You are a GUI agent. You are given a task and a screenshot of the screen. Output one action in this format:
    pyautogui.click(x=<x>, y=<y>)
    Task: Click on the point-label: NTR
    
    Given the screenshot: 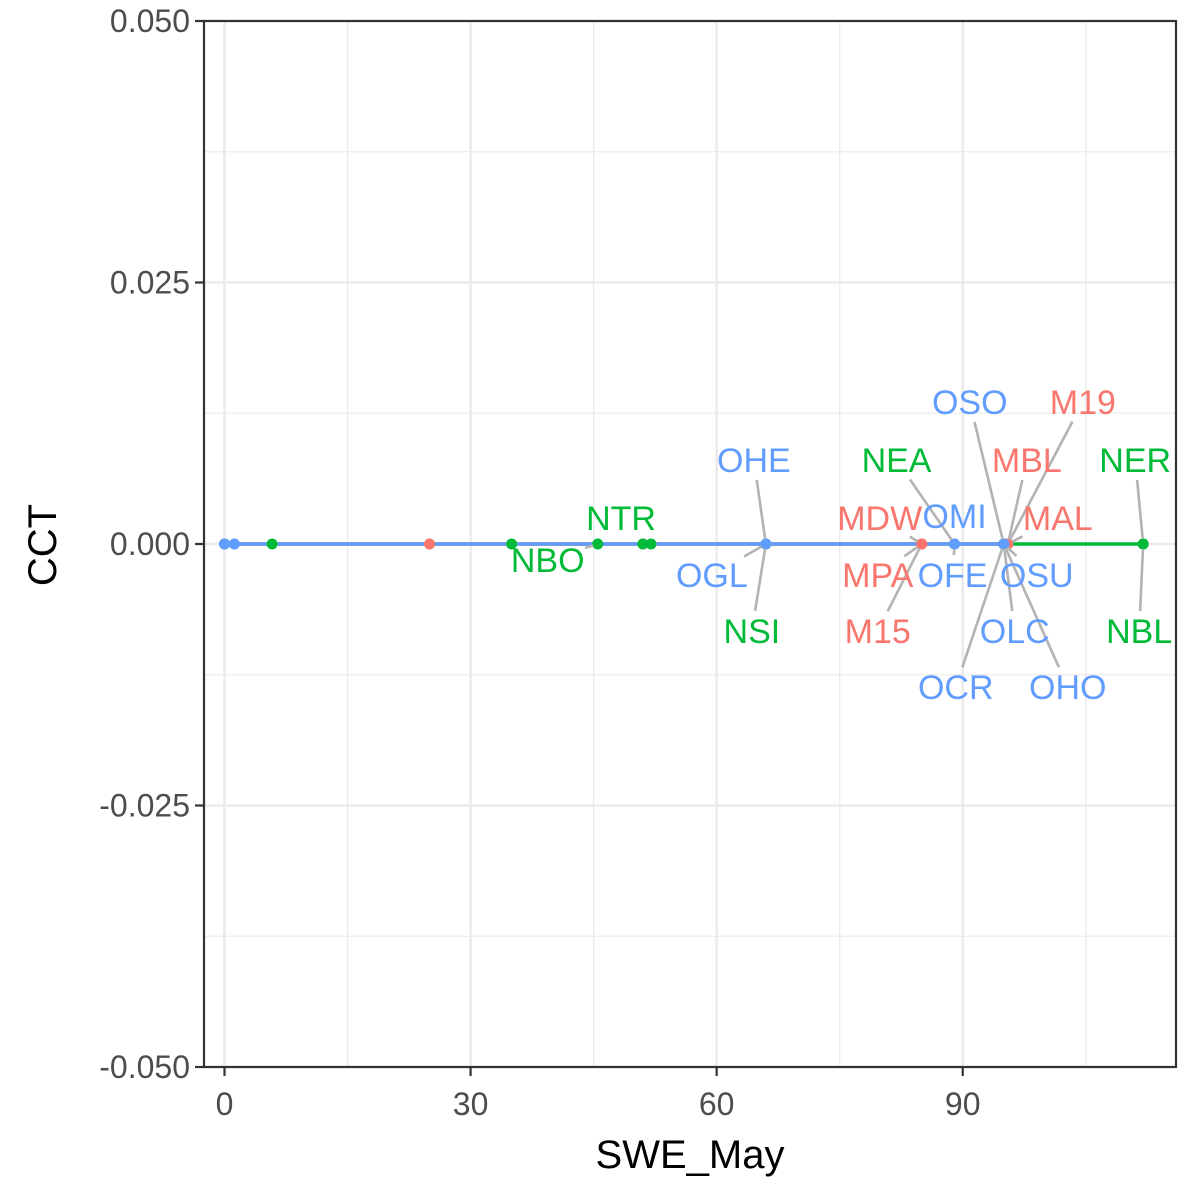 What is the action you would take?
    pyautogui.click(x=621, y=519)
    